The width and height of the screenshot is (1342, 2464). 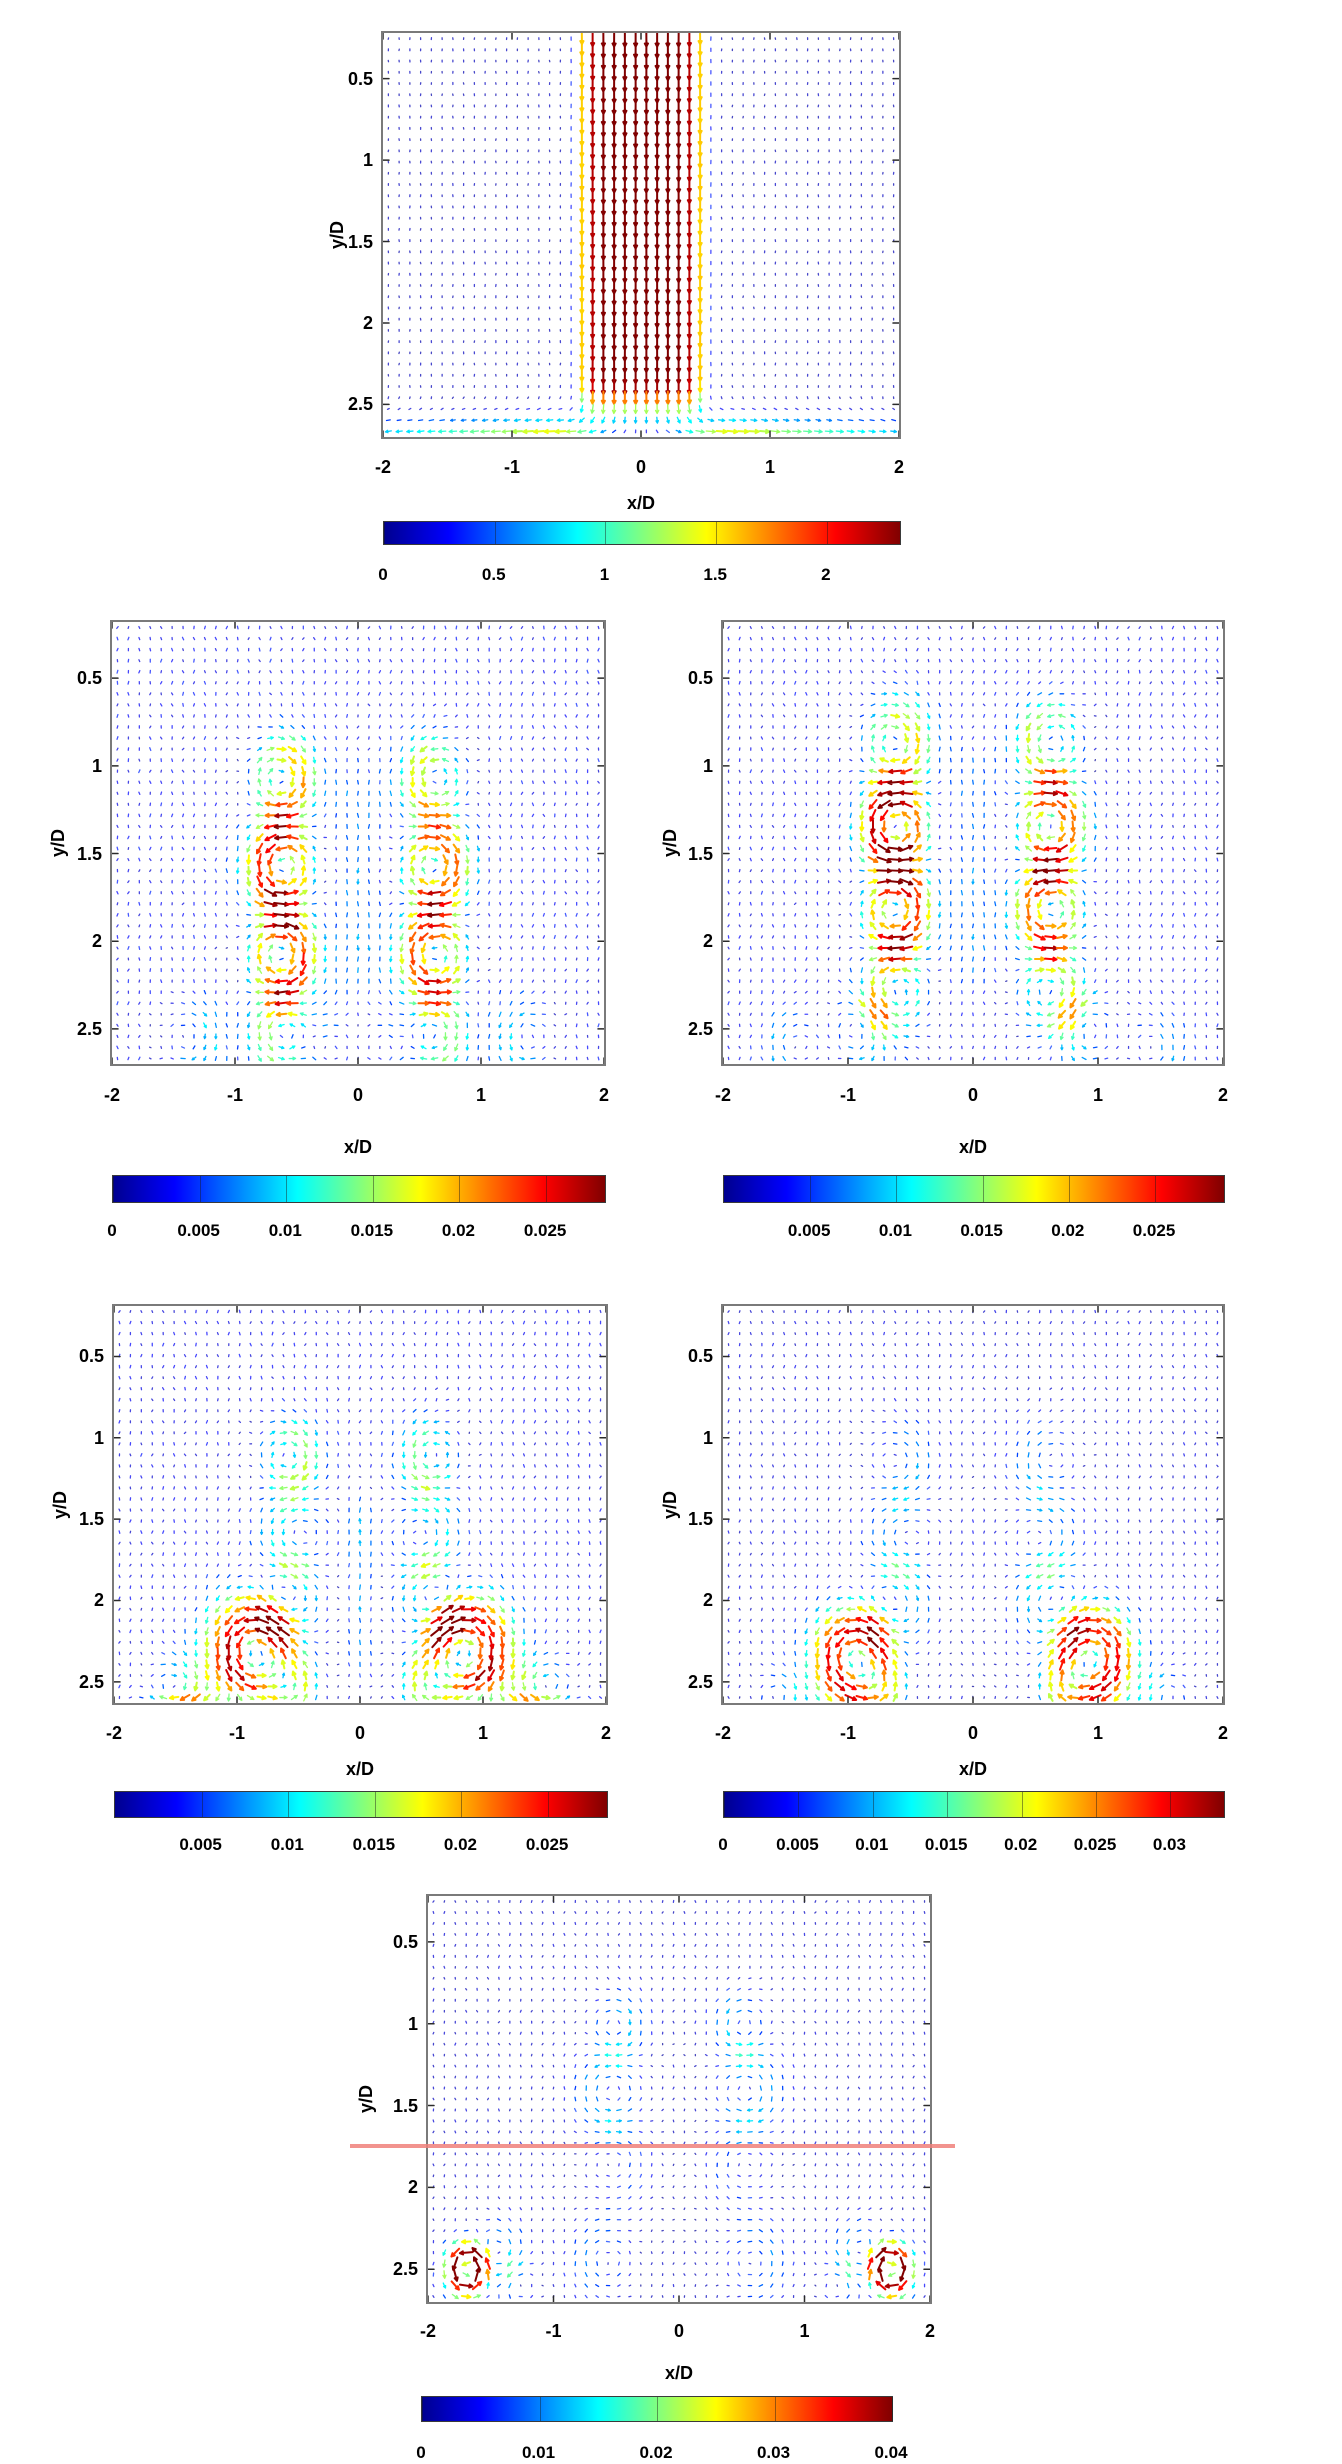 I want to click on colorbar-fluctuation-a, so click(x=359, y=1189).